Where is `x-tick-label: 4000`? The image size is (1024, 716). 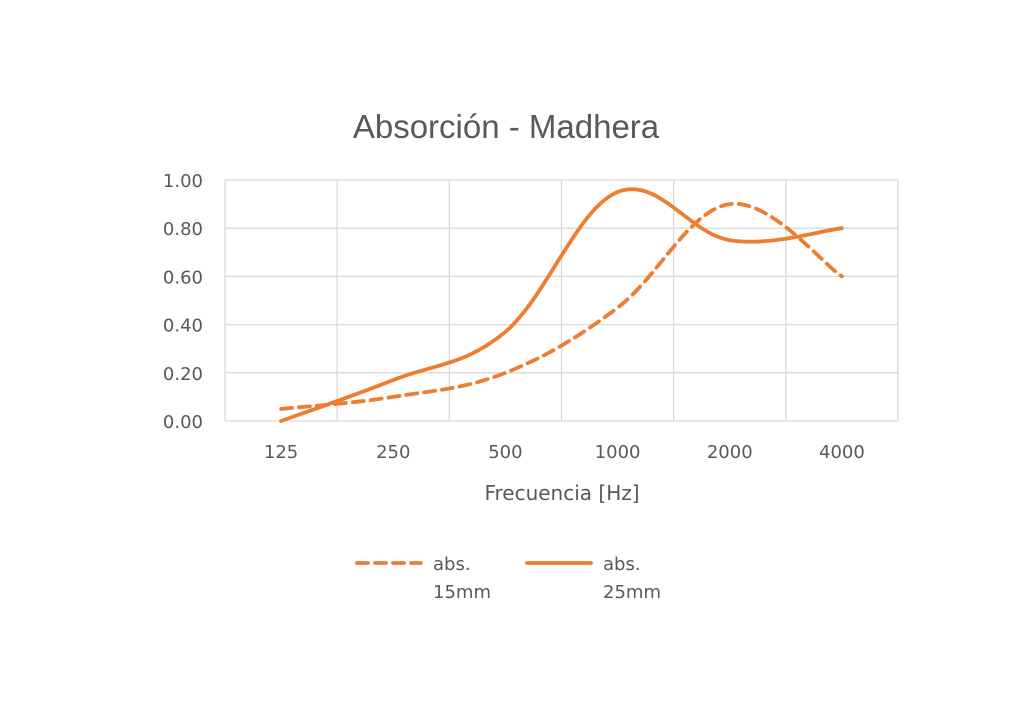 x-tick-label: 4000 is located at coordinates (842, 452).